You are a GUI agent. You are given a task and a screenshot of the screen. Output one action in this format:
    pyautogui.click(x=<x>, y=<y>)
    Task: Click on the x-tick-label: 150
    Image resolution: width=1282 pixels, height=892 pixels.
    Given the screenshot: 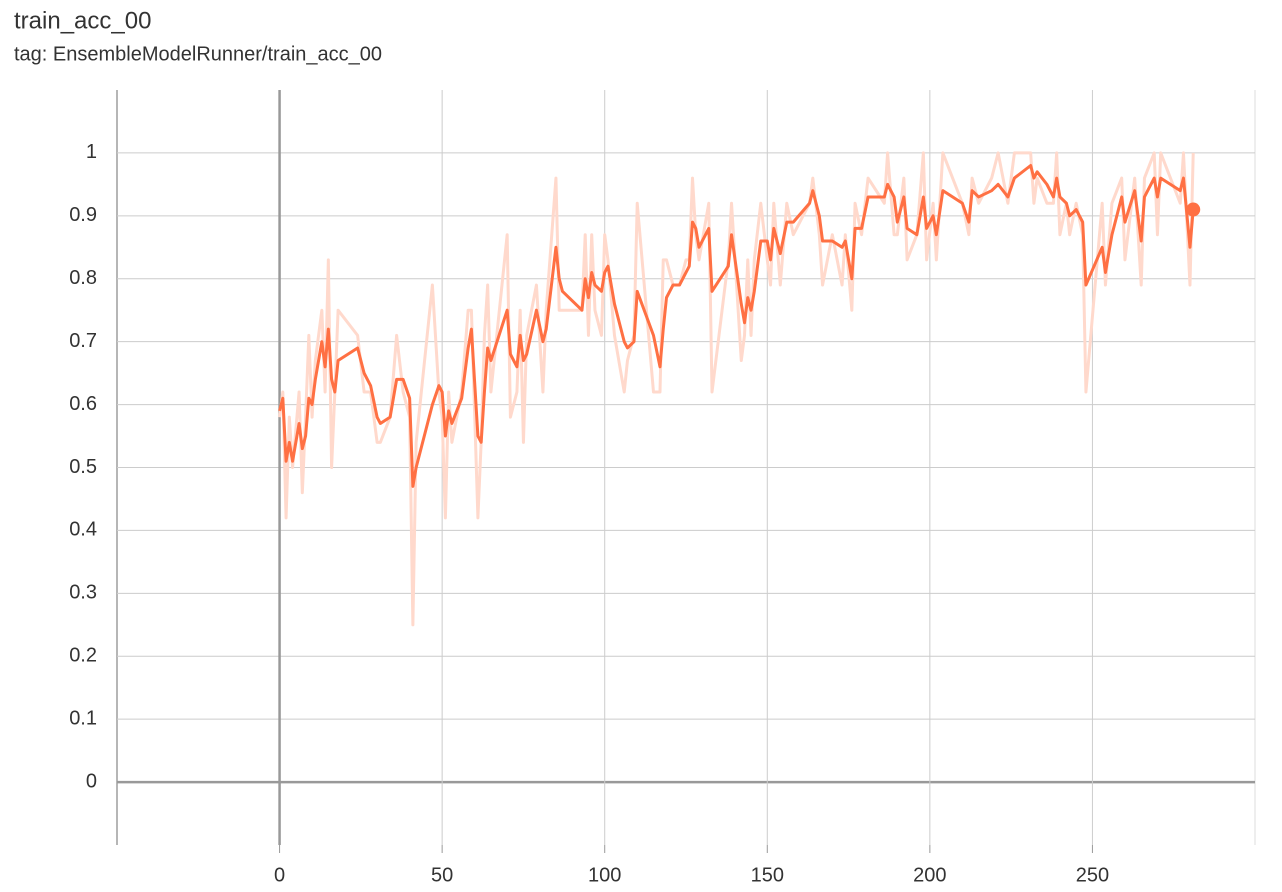 What is the action you would take?
    pyautogui.click(x=767, y=875)
    